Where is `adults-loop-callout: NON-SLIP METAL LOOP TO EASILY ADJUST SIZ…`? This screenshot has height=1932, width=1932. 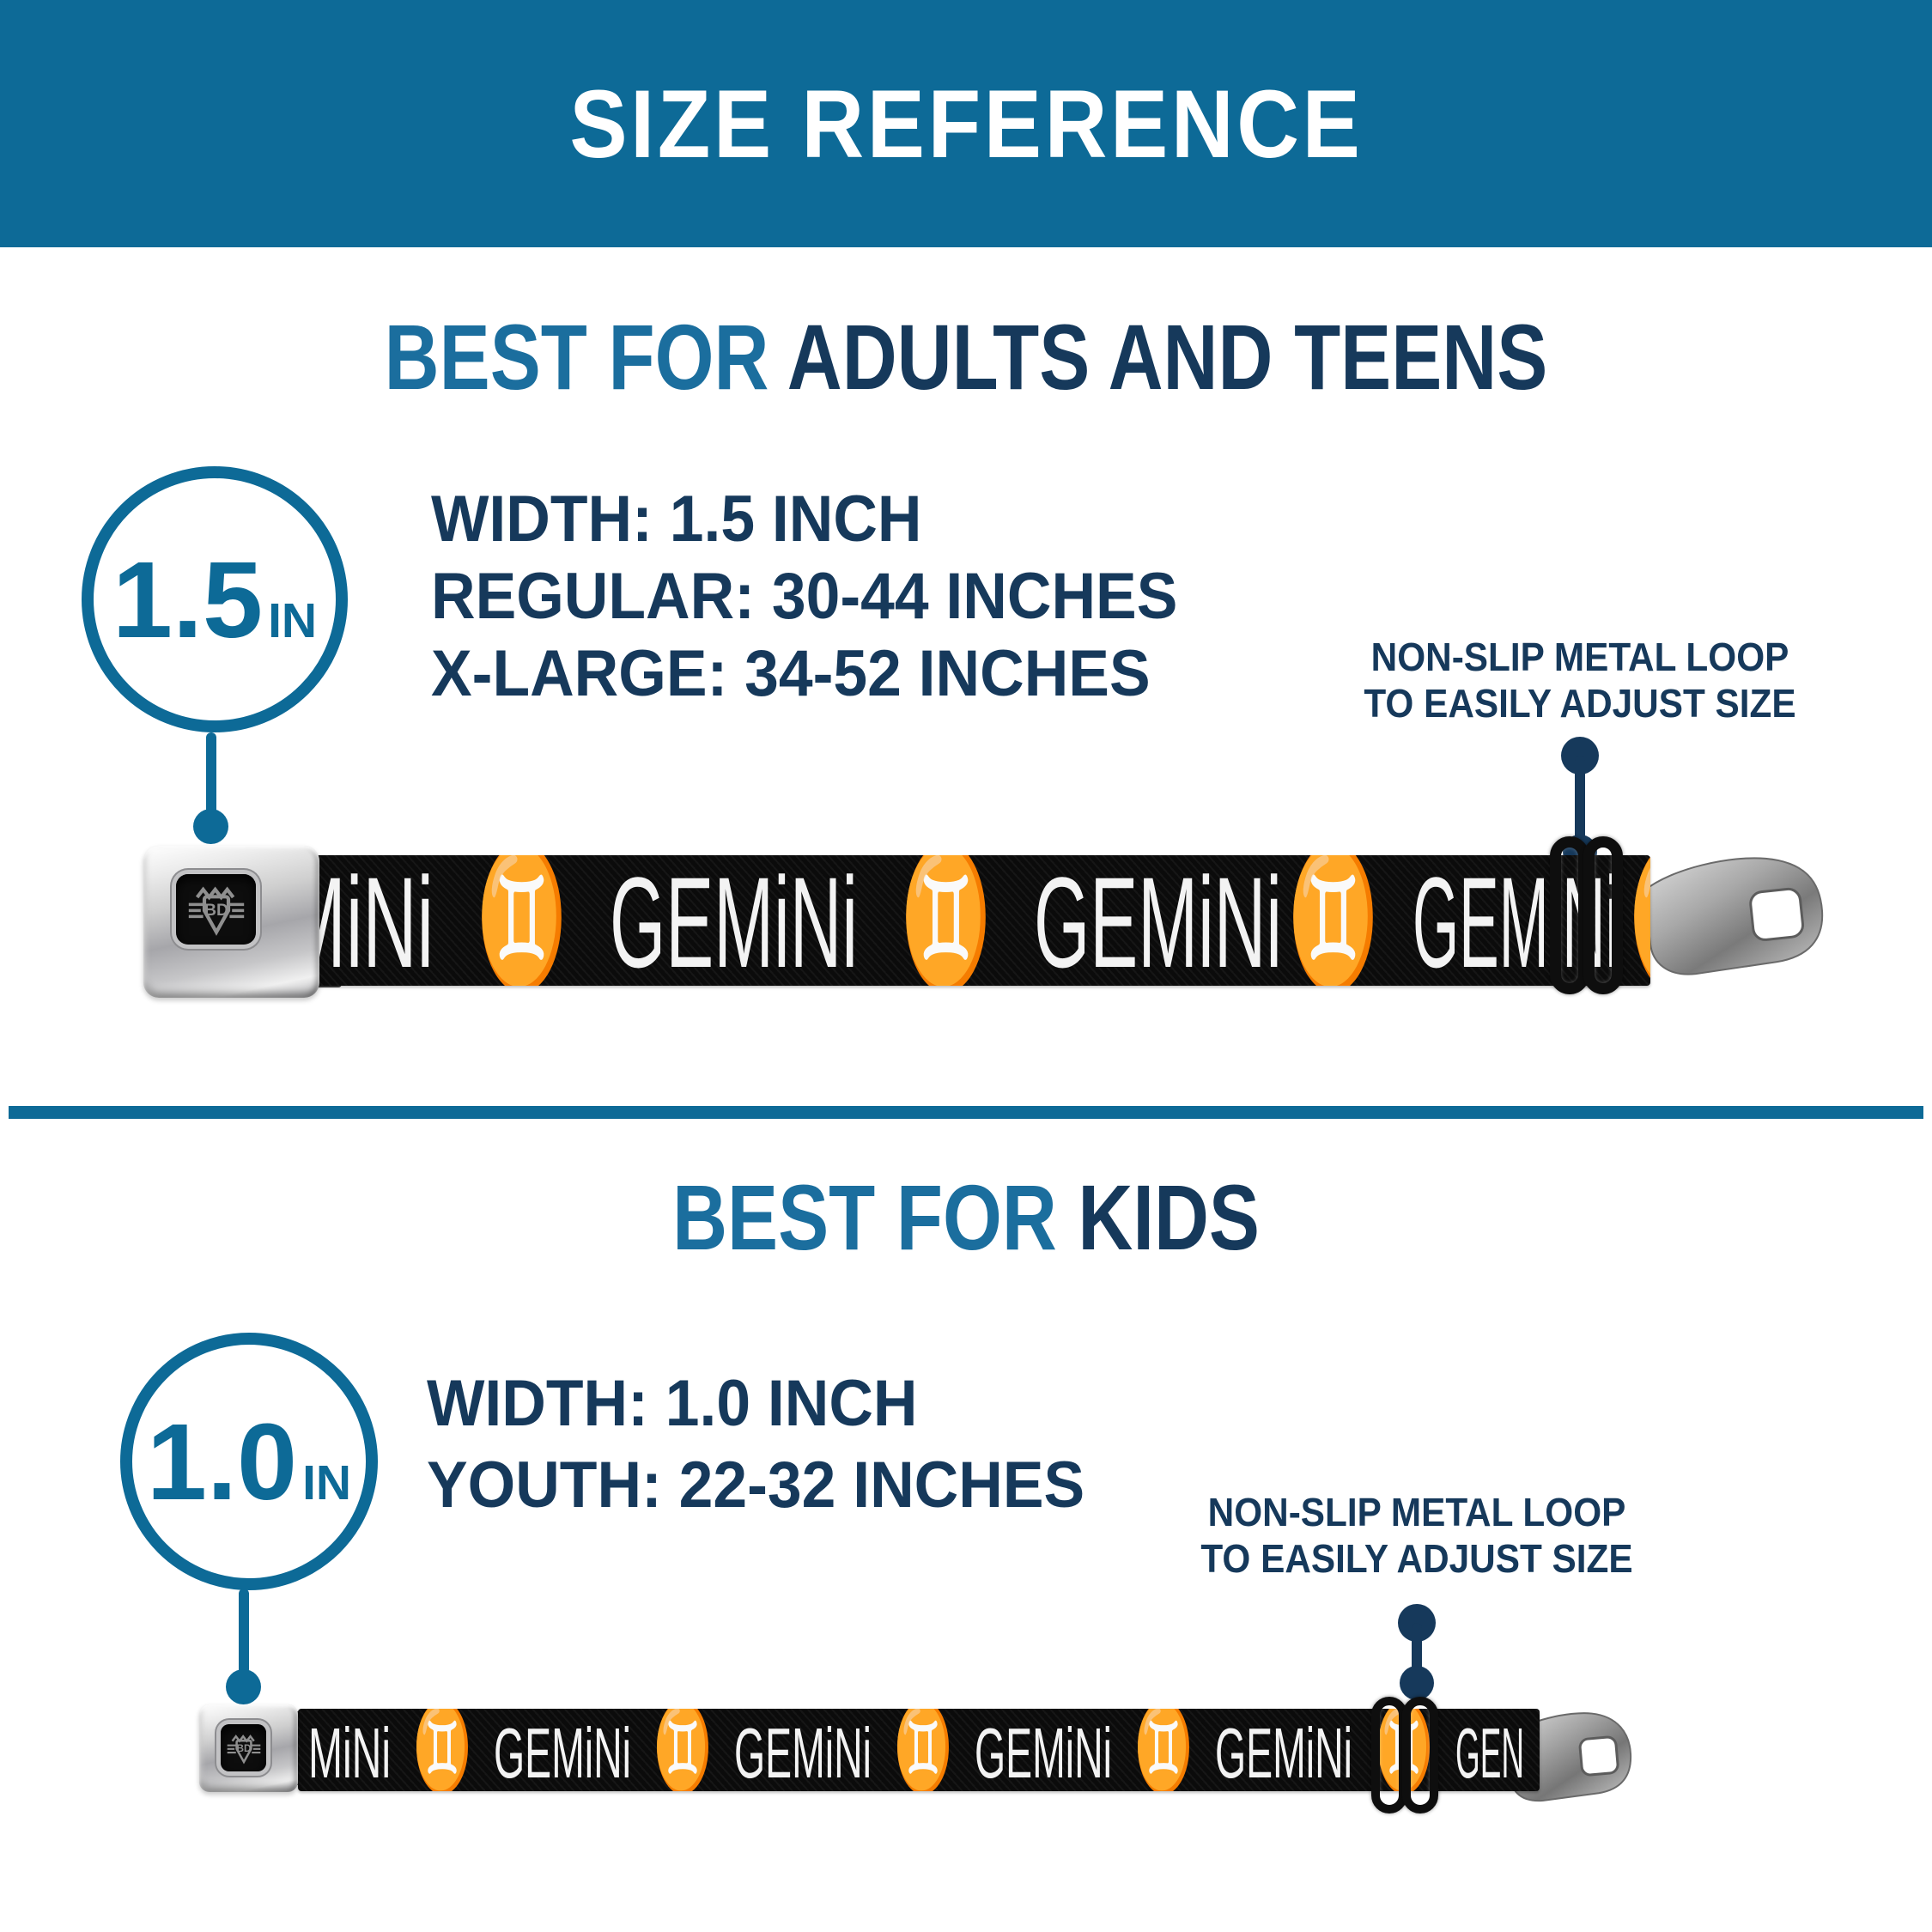
adults-loop-callout: NON-SLIP METAL LOOP TO EASILY ADJUST SIZ… is located at coordinates (1580, 680).